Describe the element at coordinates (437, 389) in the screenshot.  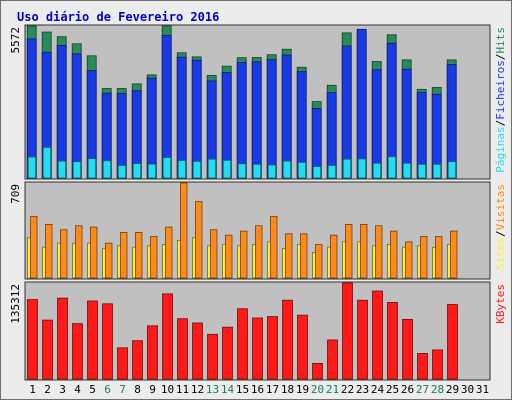
I see `day-label: 28` at that location.